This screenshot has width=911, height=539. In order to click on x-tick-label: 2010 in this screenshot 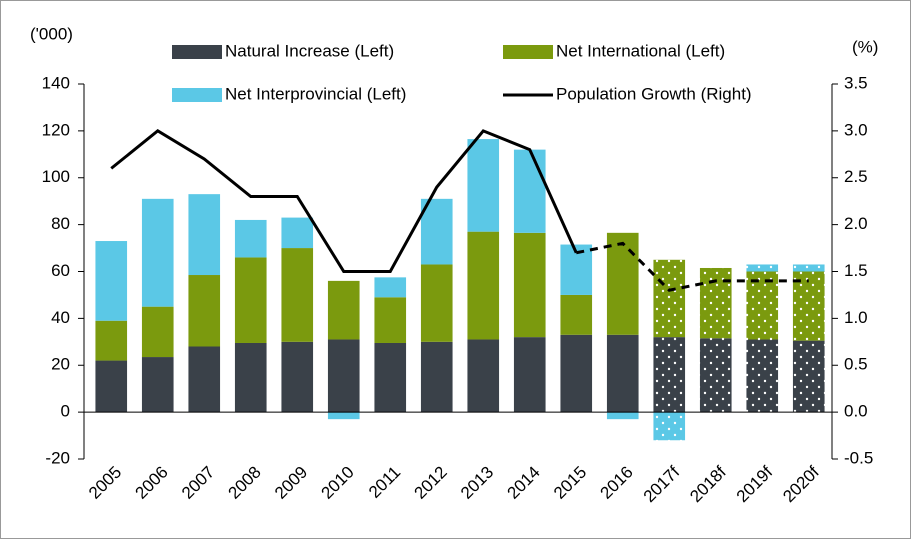, I will do `click(338, 483)`.